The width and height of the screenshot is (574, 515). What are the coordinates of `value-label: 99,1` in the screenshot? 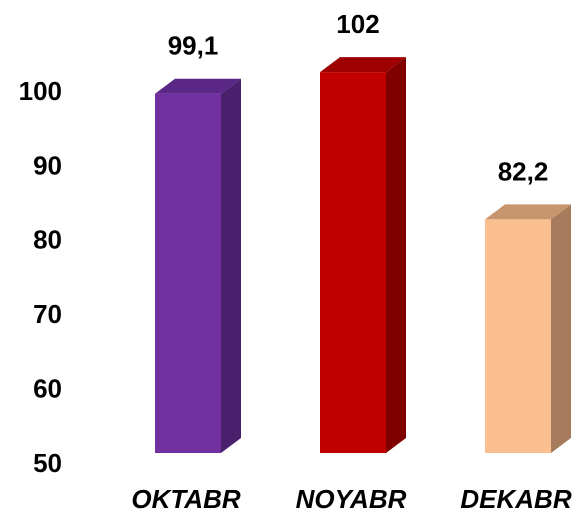 It's located at (193, 46).